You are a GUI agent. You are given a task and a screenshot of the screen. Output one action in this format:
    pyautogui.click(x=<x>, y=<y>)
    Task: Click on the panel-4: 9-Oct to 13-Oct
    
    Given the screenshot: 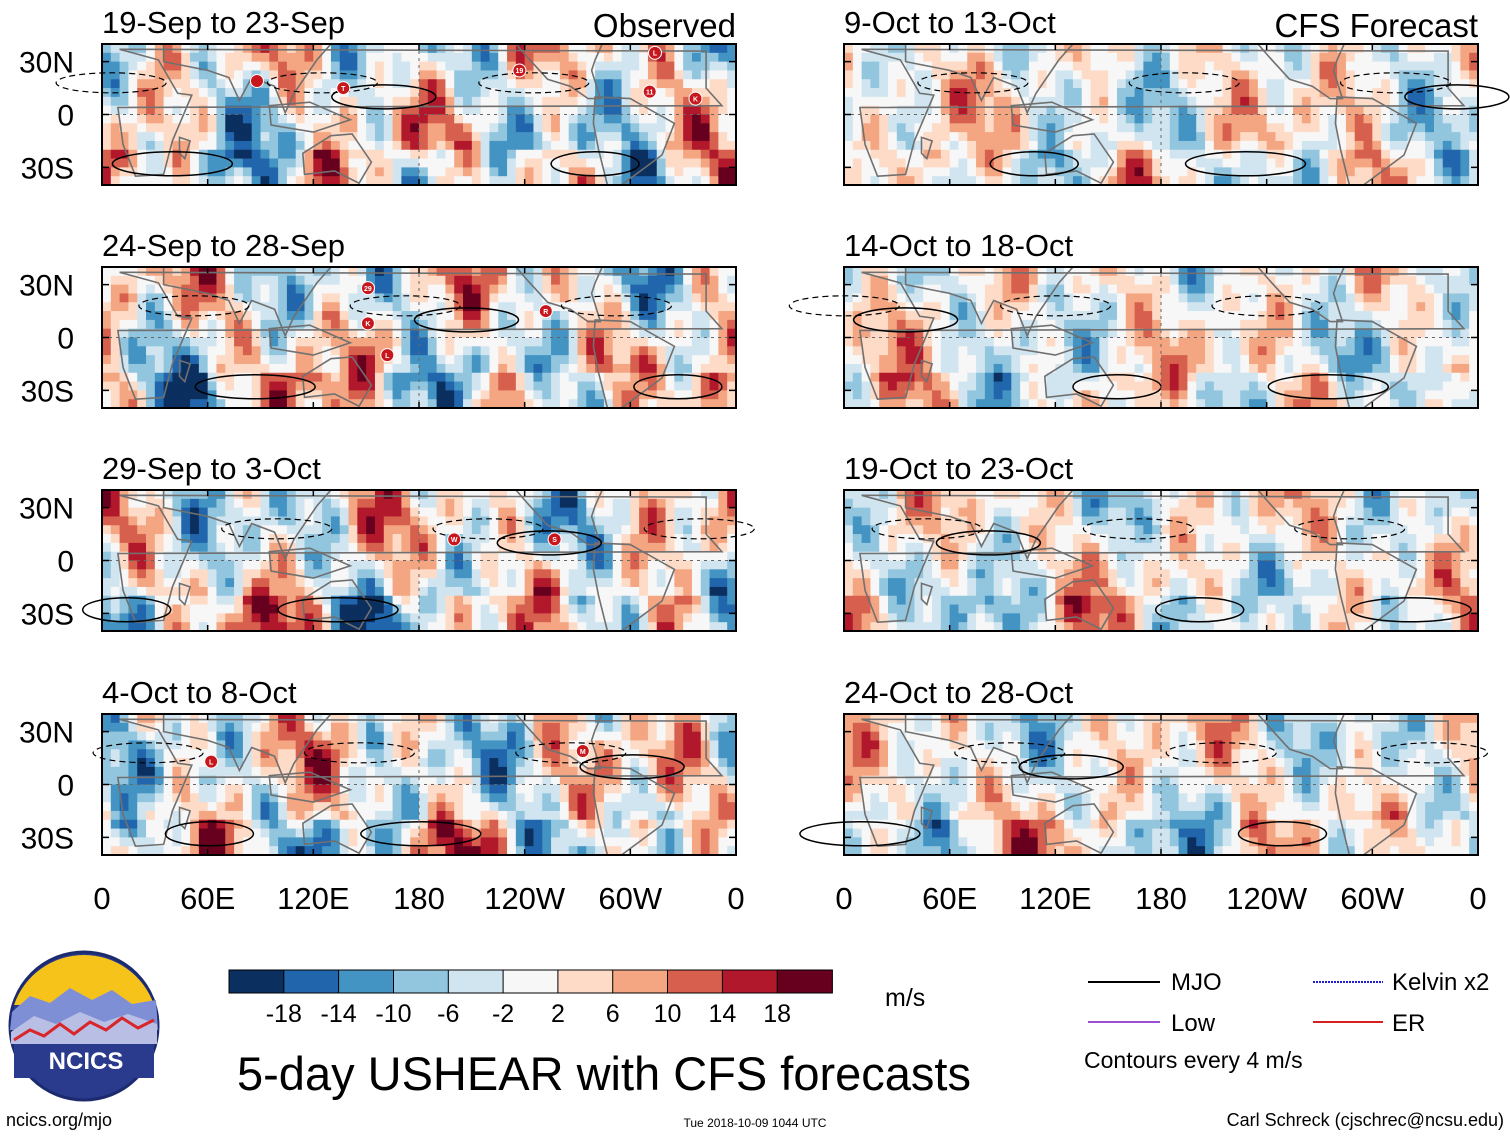 What is the action you would take?
    pyautogui.click(x=1176, y=95)
    